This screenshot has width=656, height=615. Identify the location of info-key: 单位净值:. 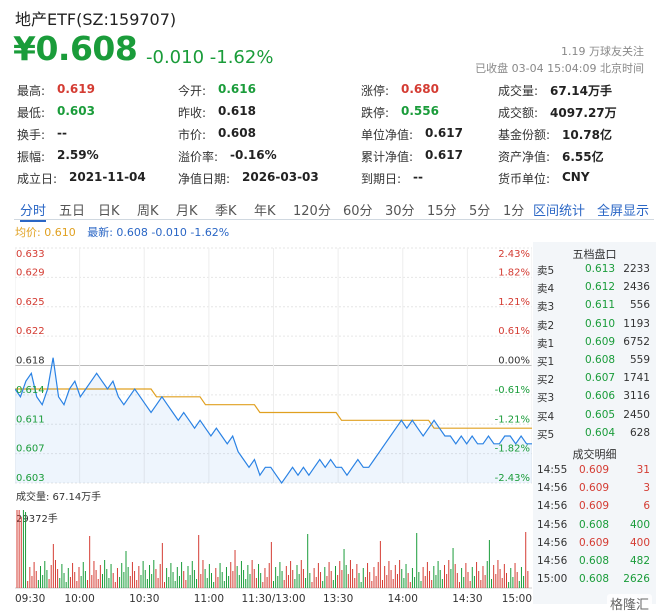
(387, 135).